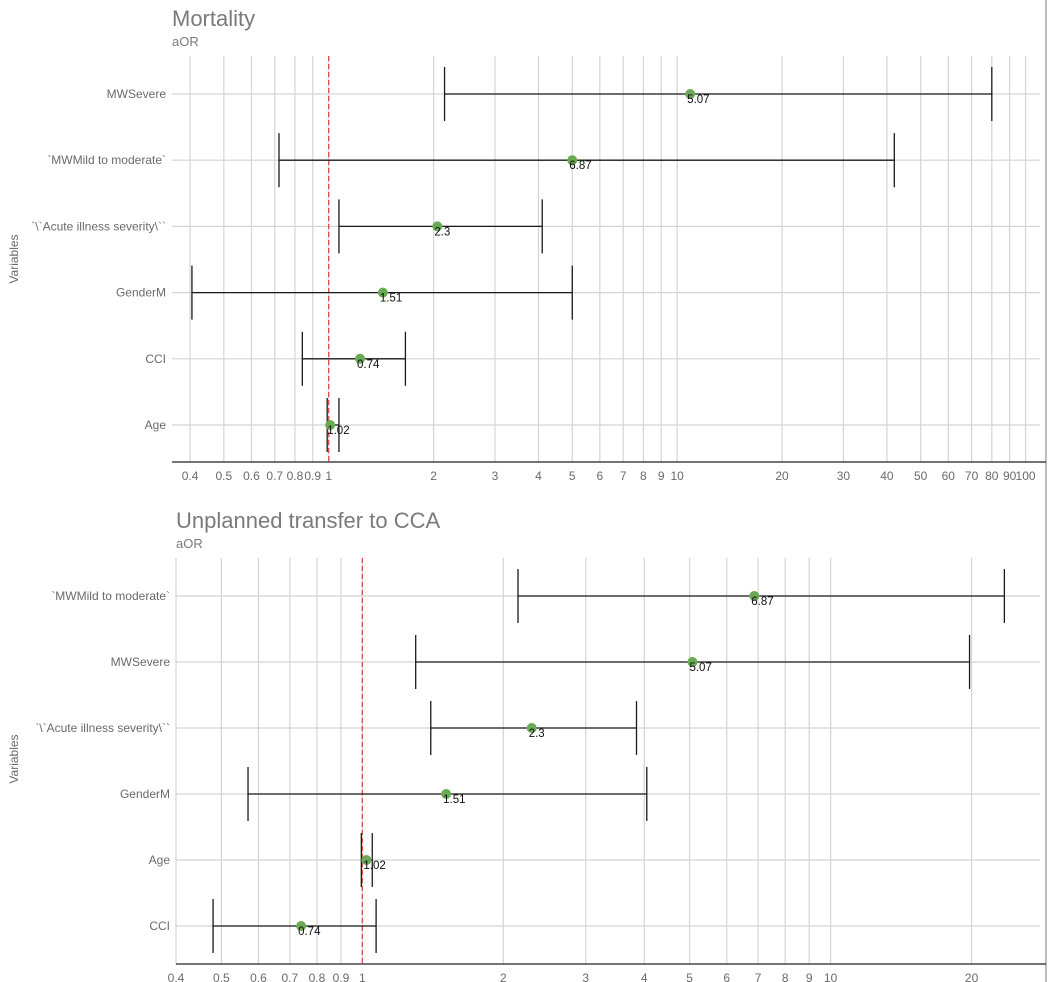 The width and height of the screenshot is (1049, 982). Describe the element at coordinates (214, 18) in the screenshot. I see `chart-title: Mortality` at that location.